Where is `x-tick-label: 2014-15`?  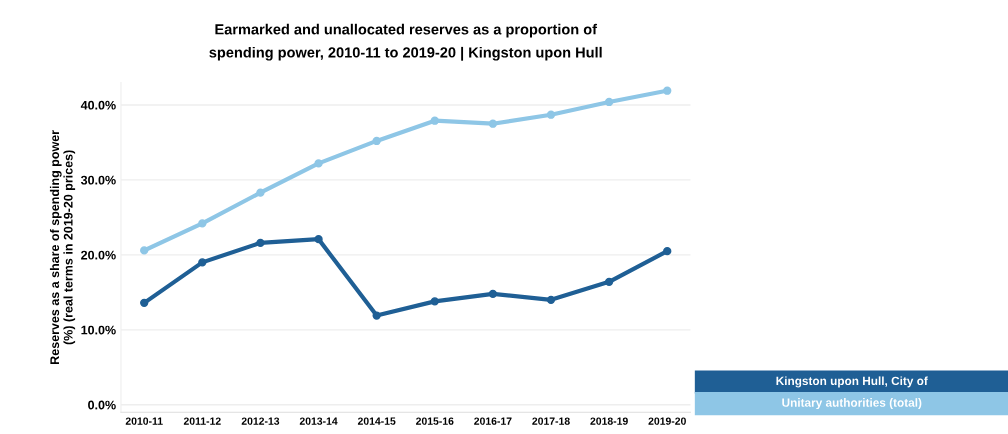 x-tick-label: 2014-15 is located at coordinates (376, 421).